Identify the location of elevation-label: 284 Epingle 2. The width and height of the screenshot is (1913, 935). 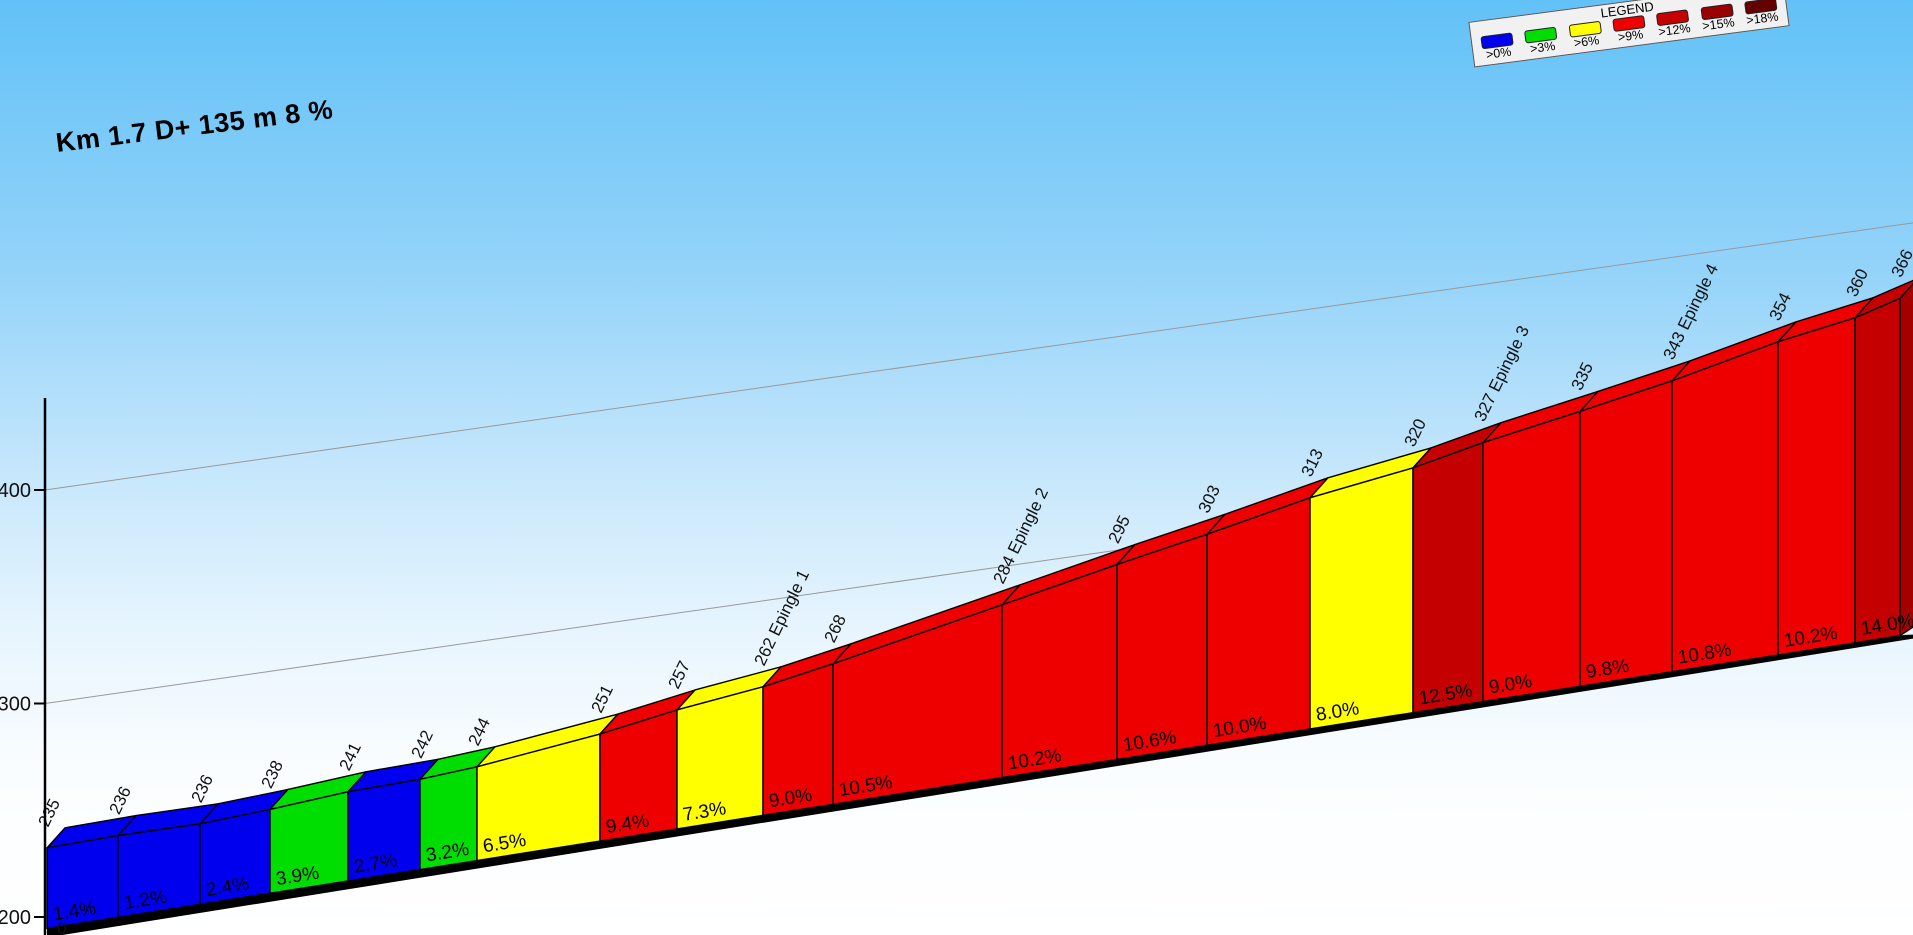
(1021, 536).